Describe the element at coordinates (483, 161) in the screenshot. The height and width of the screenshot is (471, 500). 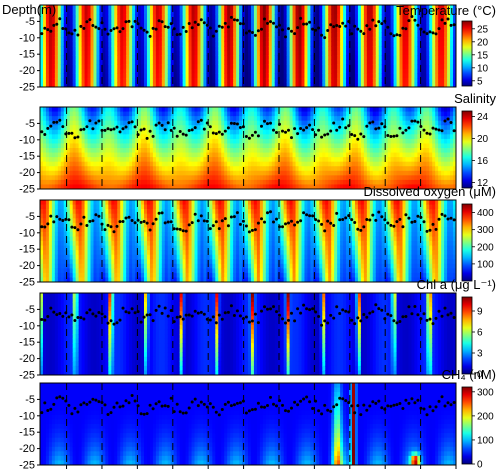
I see `colorbar-tick-label: 16` at that location.